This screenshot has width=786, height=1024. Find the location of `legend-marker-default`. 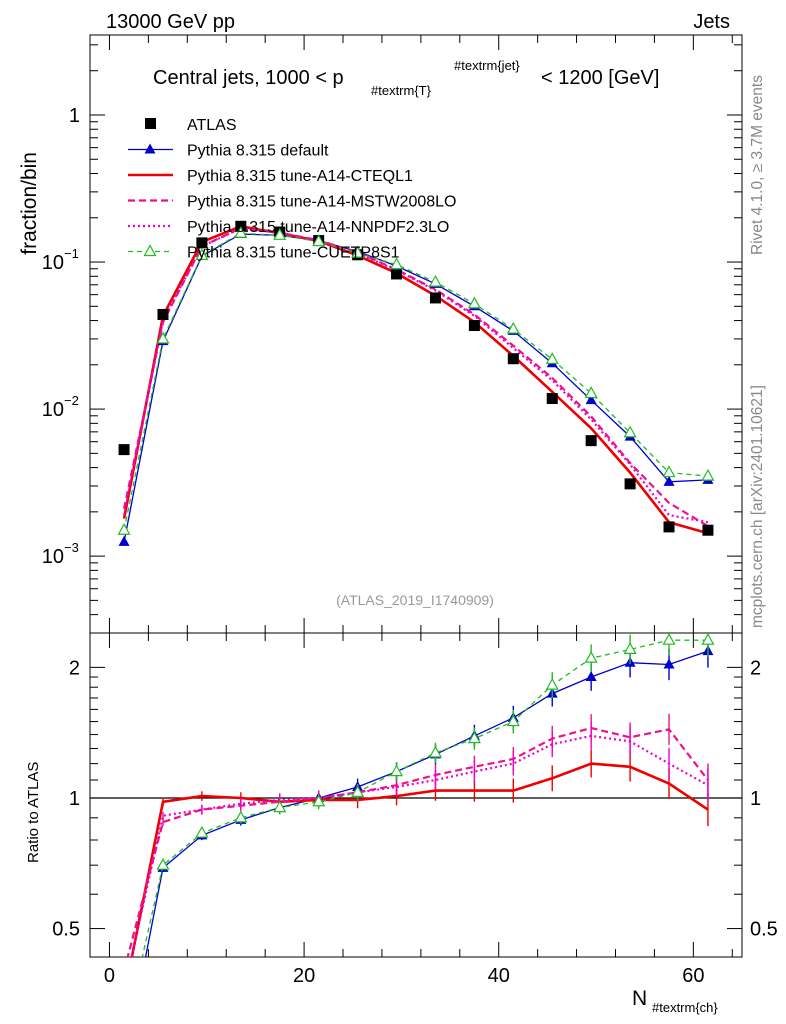

legend-marker-default is located at coordinates (150, 148).